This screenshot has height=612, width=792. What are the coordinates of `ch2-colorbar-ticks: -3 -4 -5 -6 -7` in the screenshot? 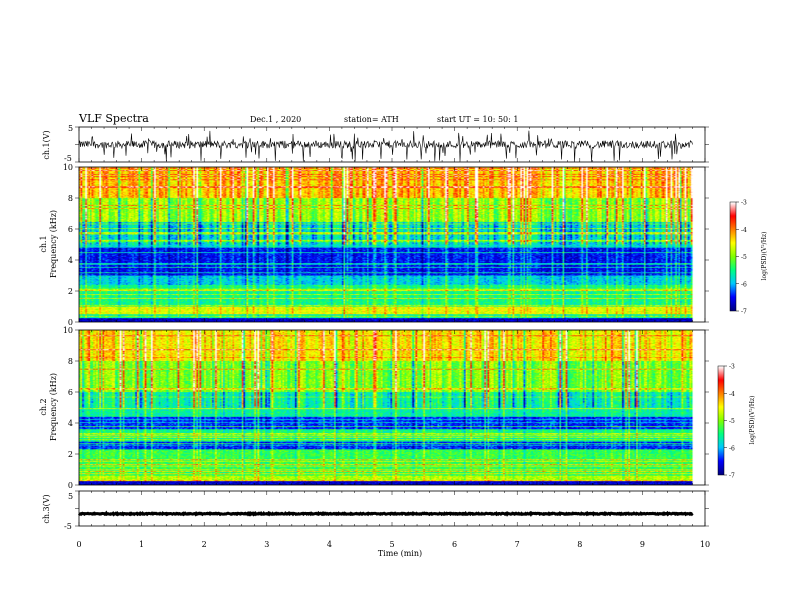 It's located at (729, 422).